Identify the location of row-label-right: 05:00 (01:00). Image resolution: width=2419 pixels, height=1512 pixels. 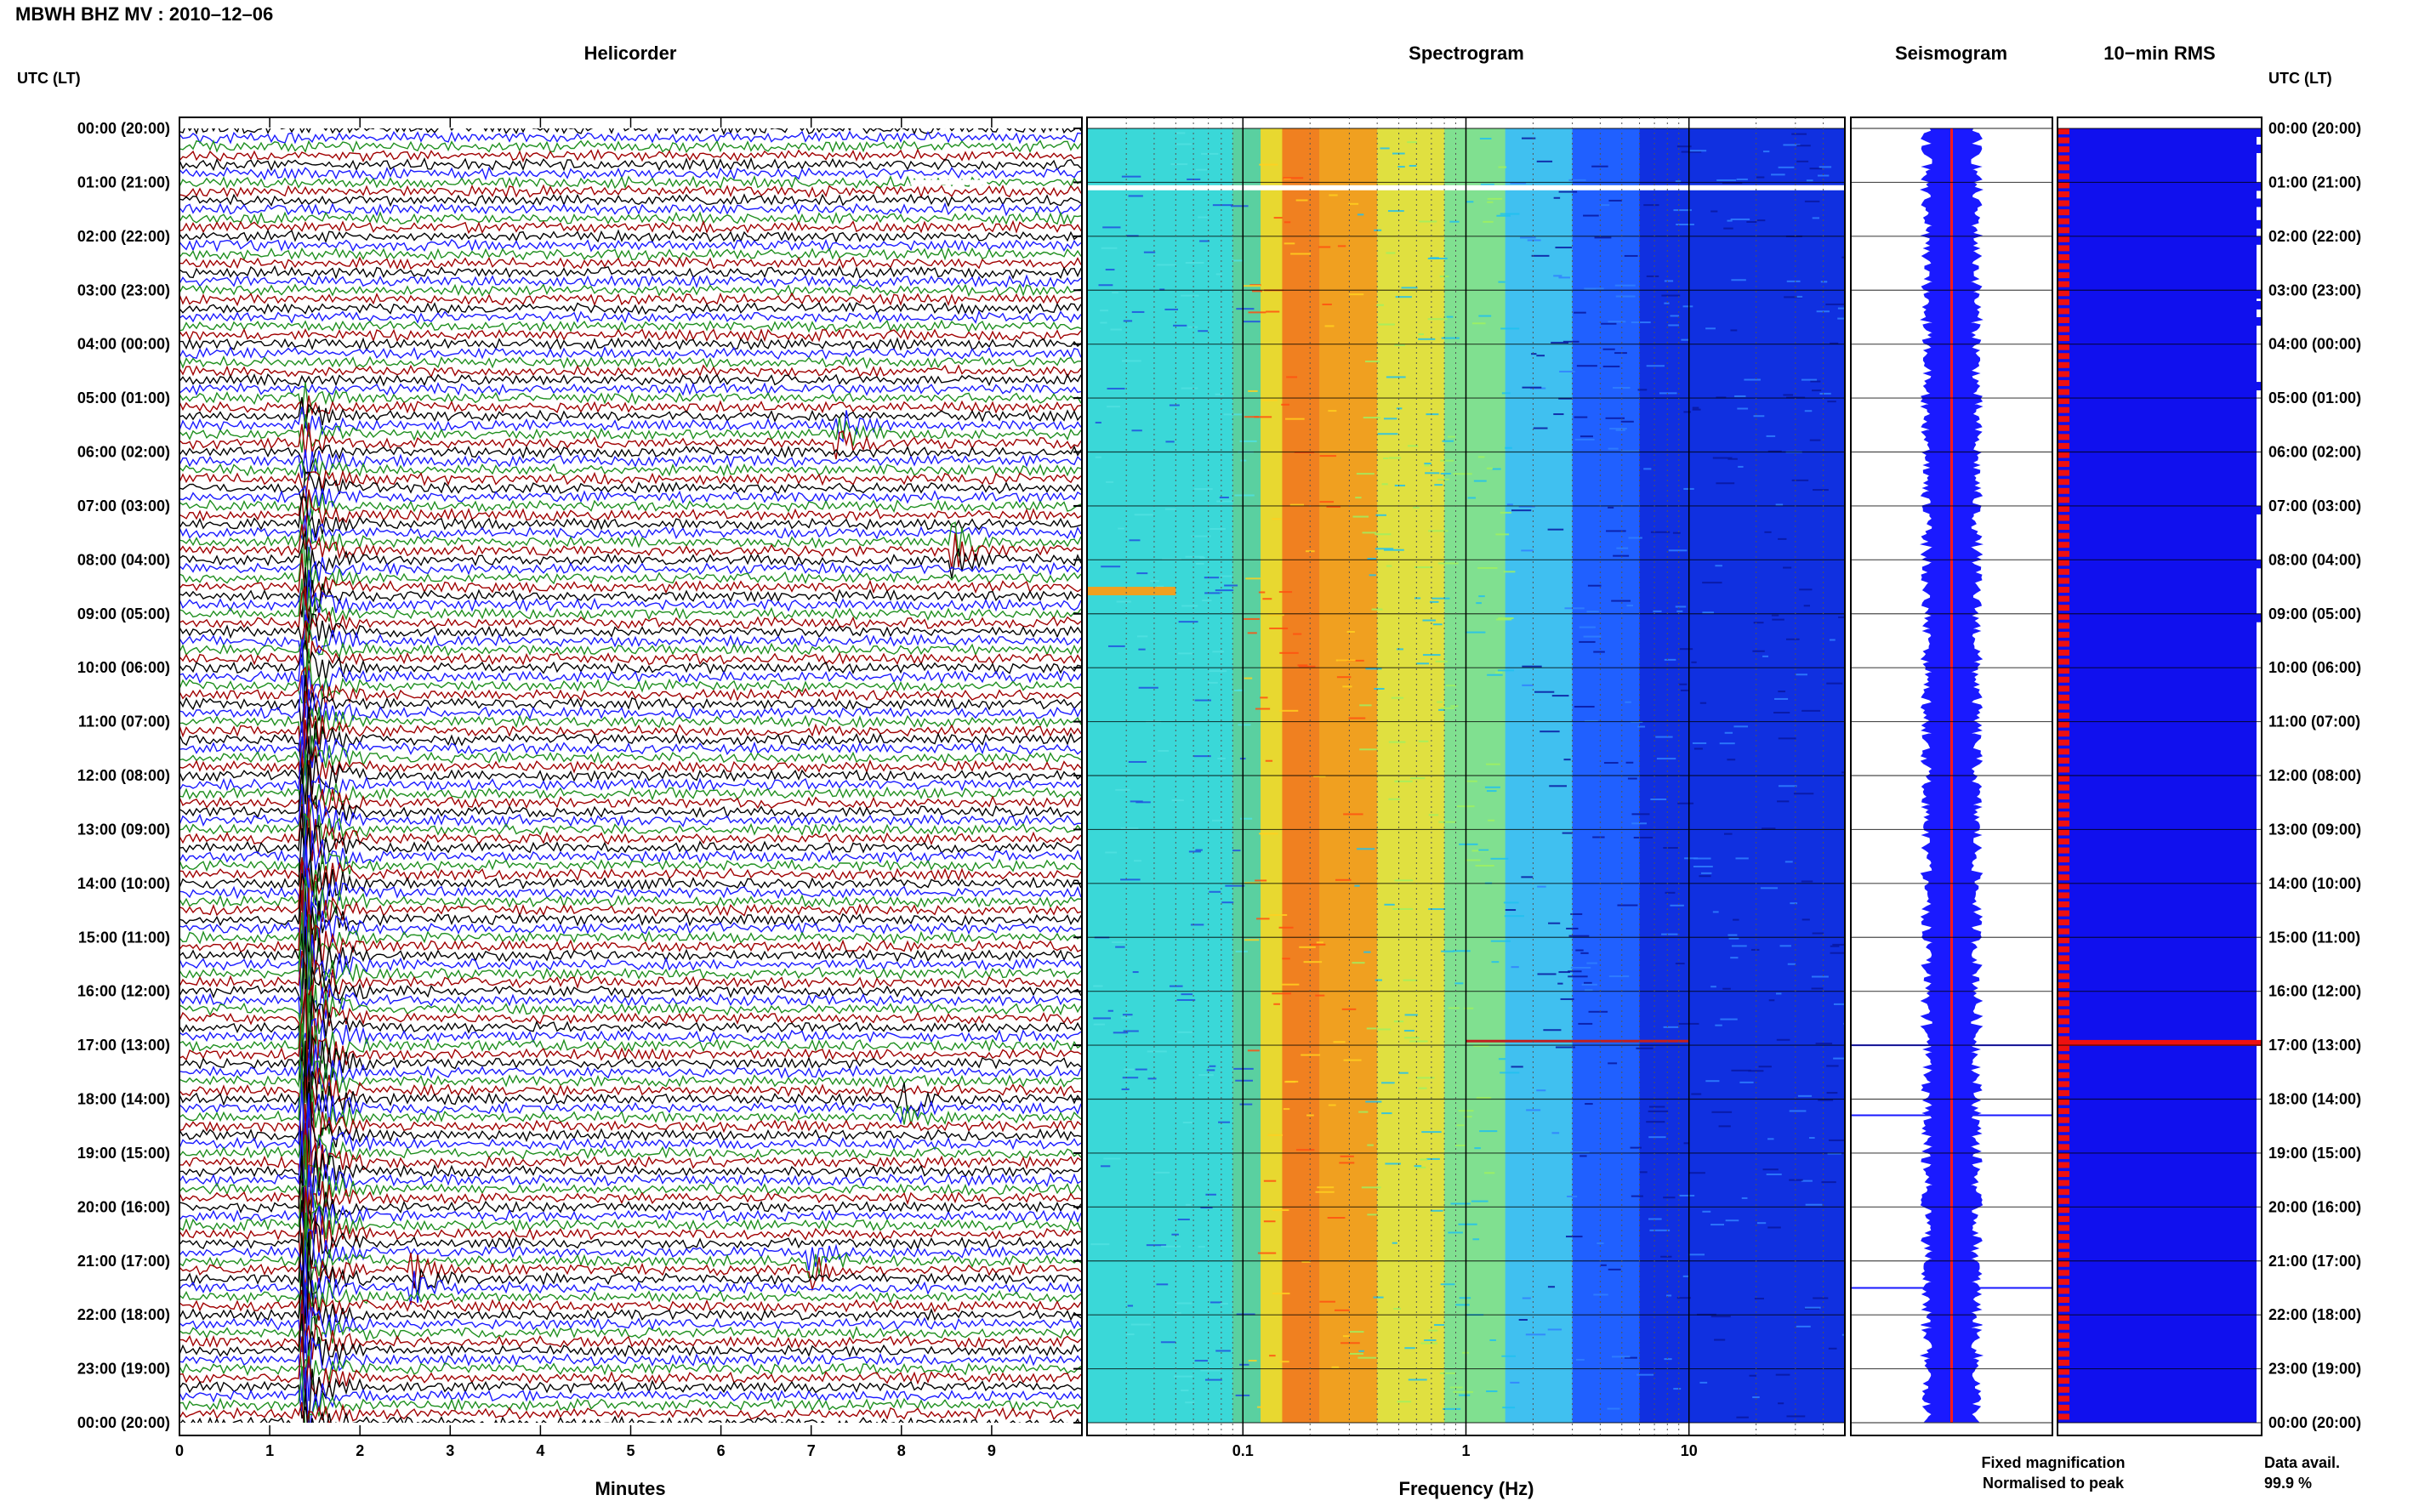
(2314, 397).